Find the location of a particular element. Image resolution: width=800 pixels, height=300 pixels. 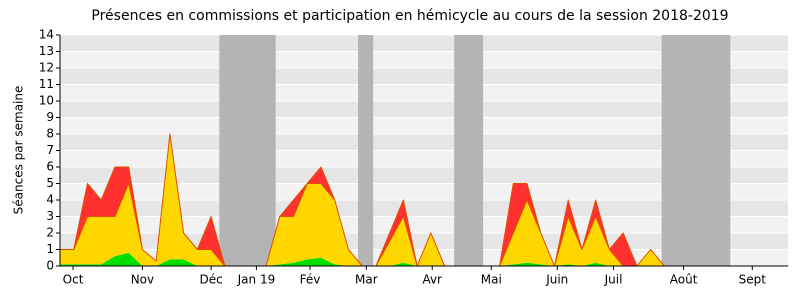

x-tick-label: Août is located at coordinates (684, 280).